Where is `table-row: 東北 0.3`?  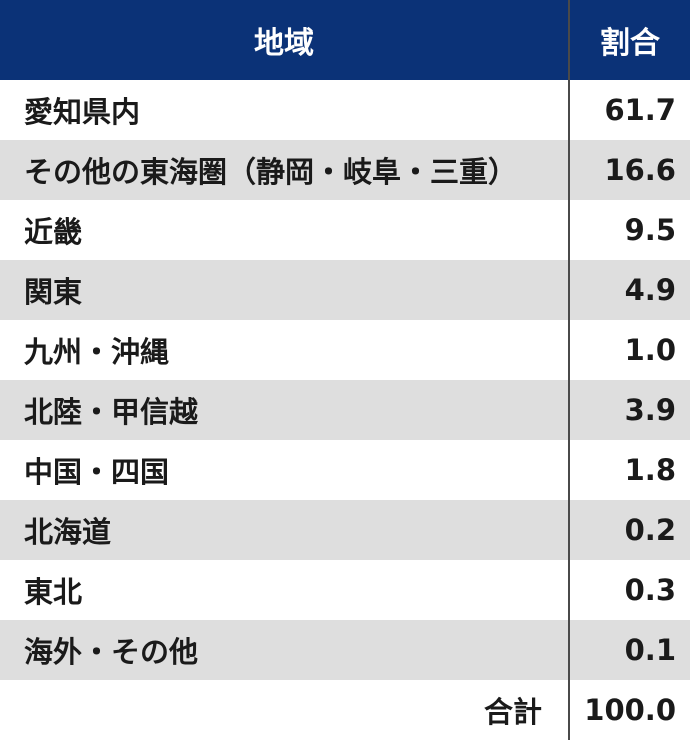
table-row: 東北 0.3 is located at coordinates (345, 590).